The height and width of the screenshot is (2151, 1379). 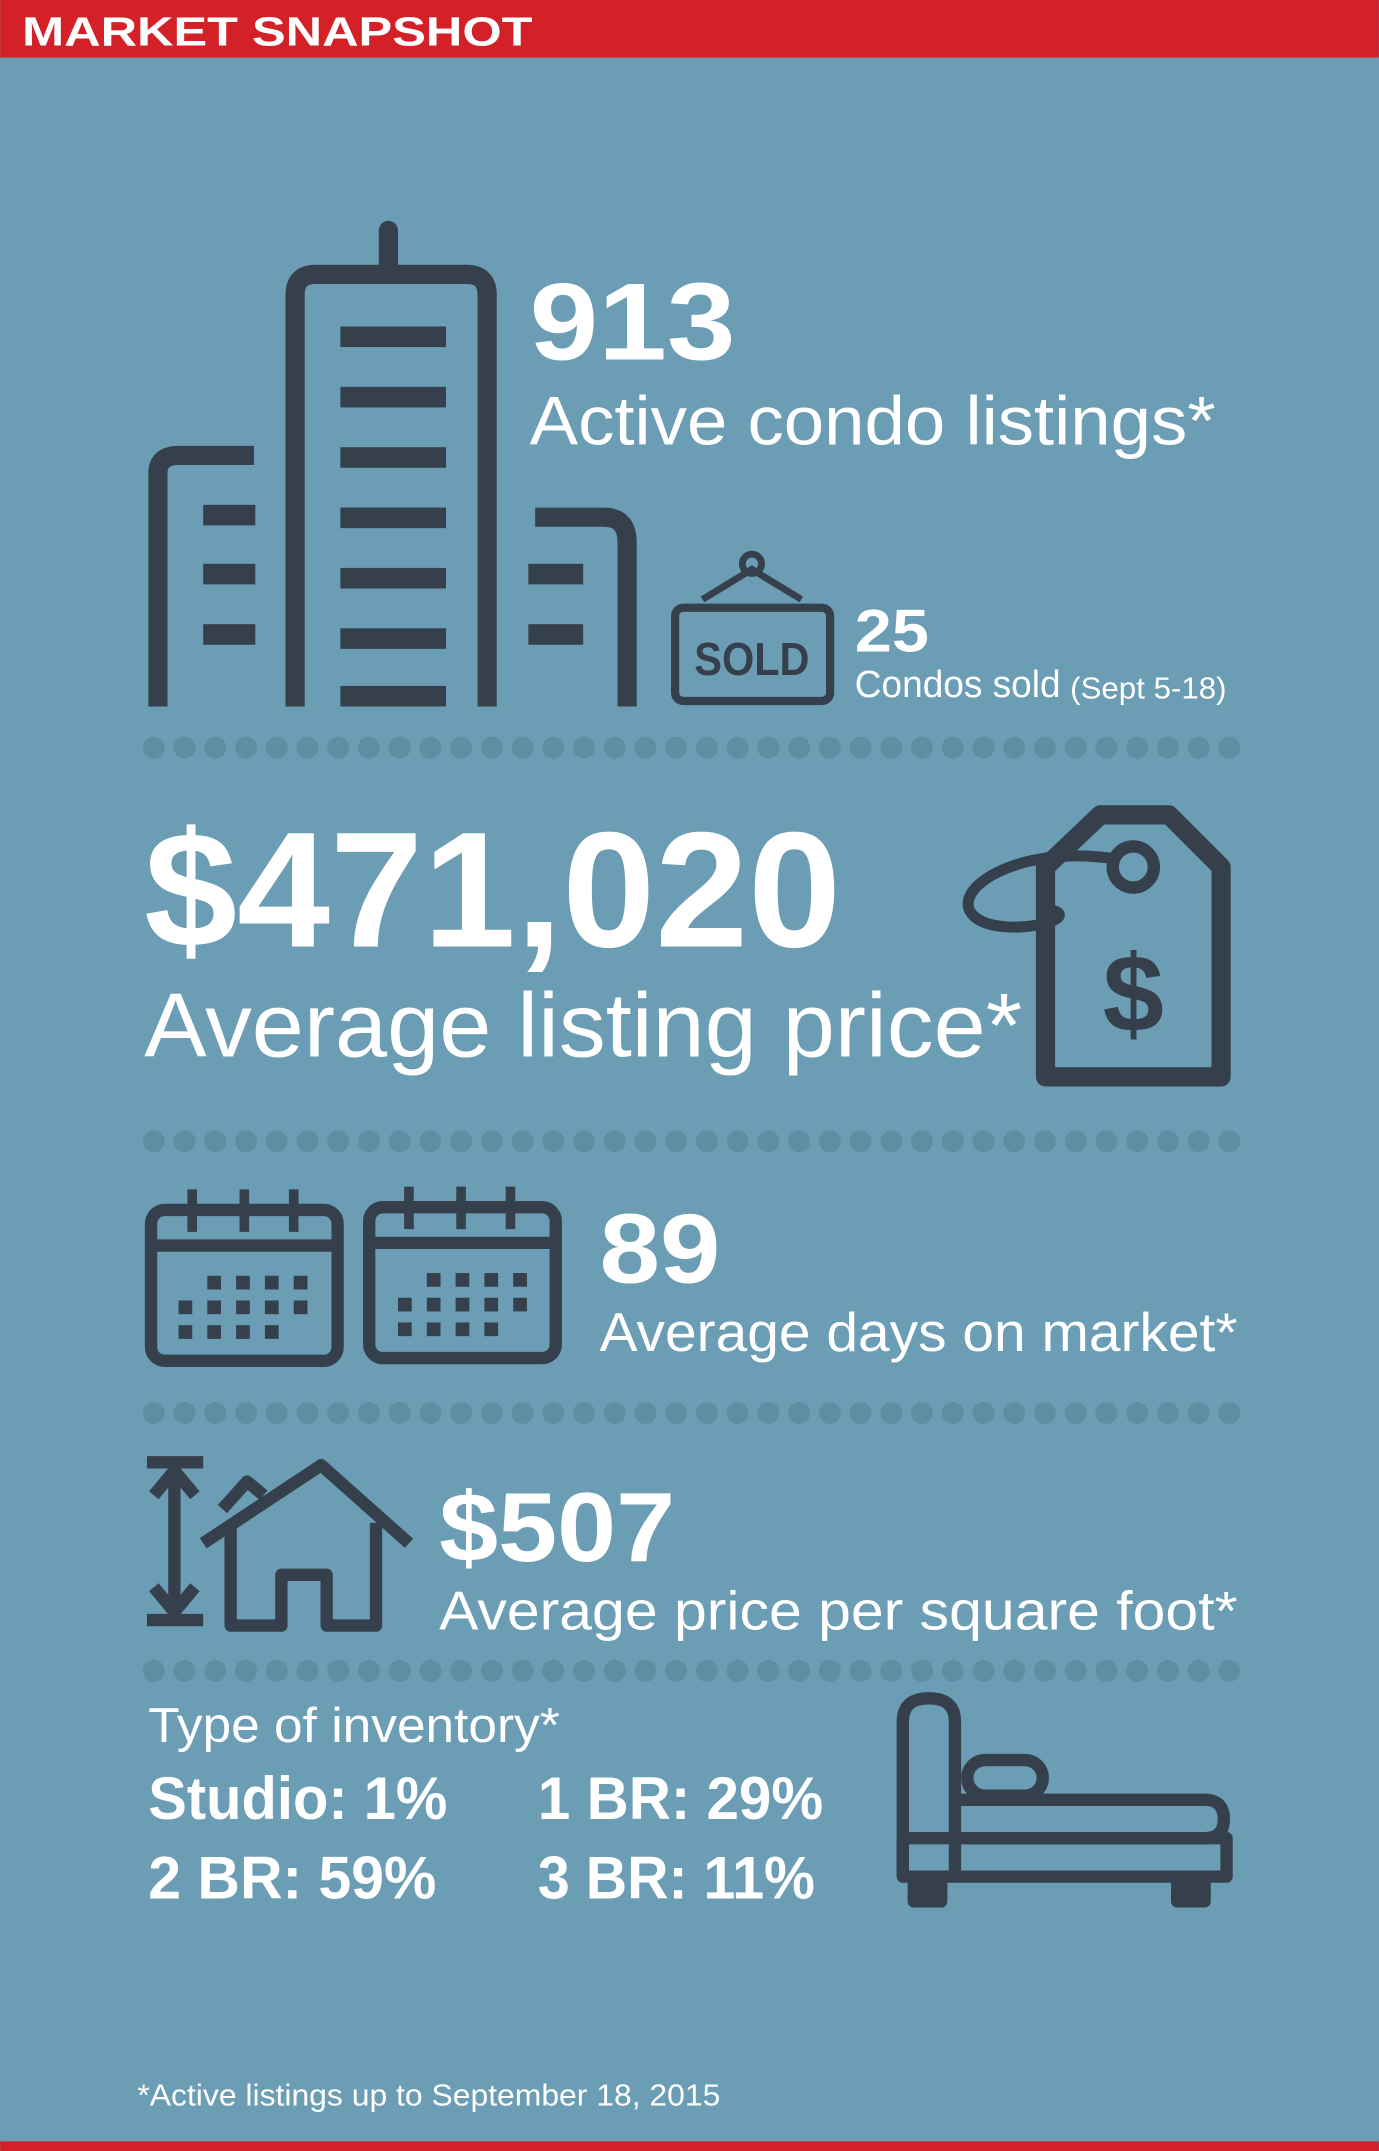 What do you see at coordinates (1133, 995) in the screenshot?
I see `price-tag-symbol: $` at bounding box center [1133, 995].